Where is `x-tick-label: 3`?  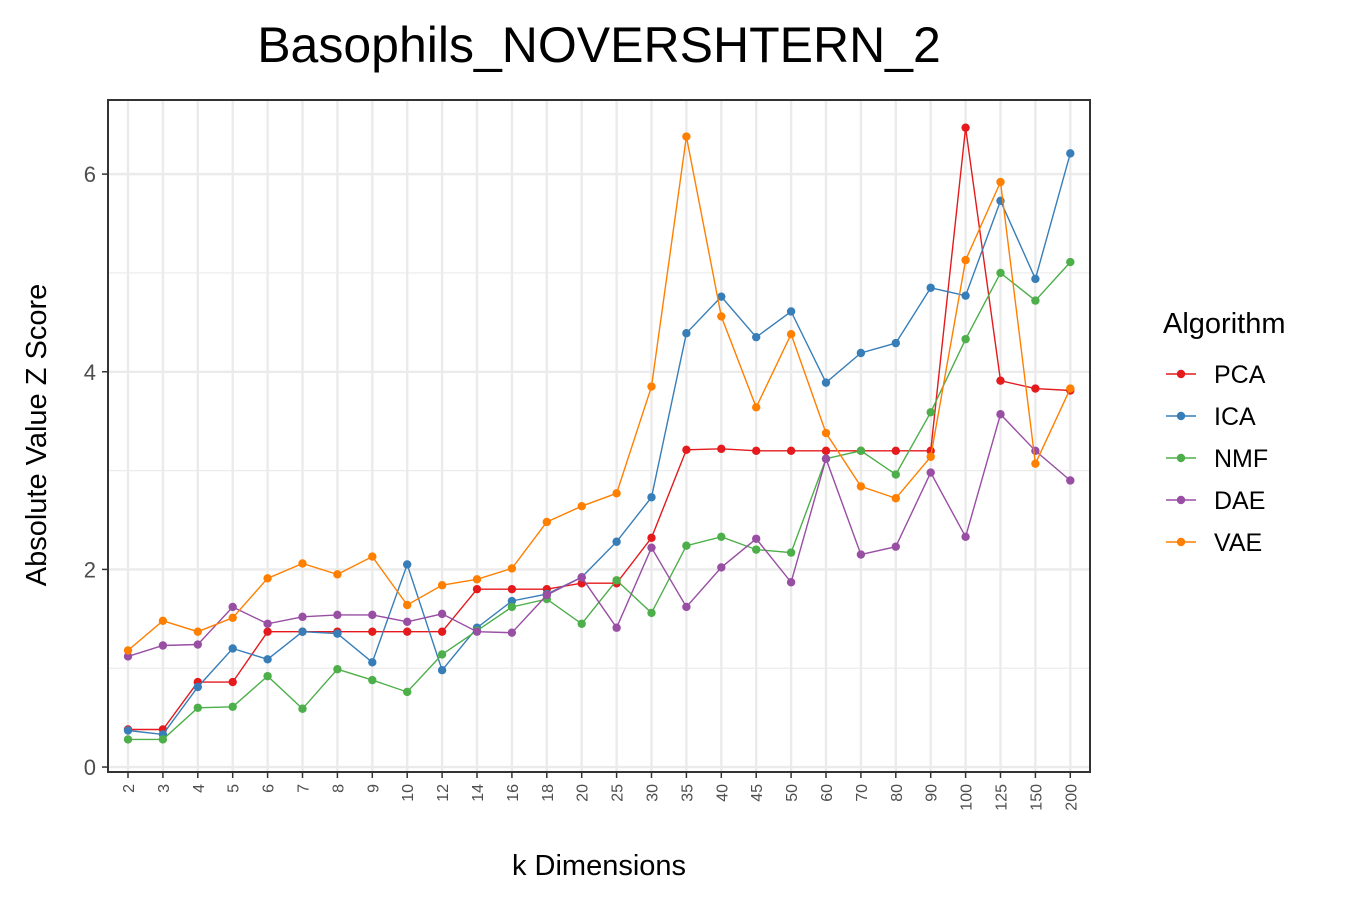 x-tick-label: 3 is located at coordinates (164, 788).